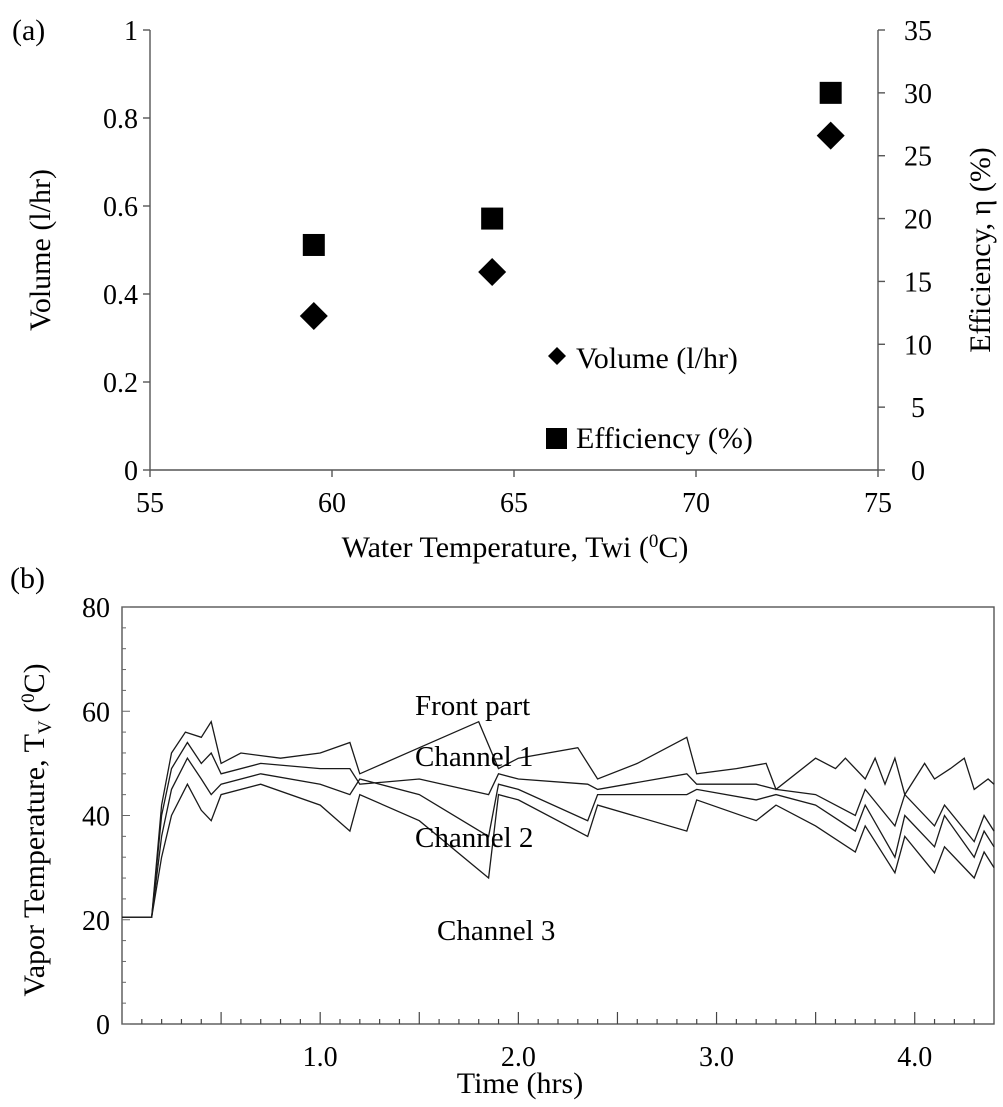 This screenshot has height=1107, width=1003. I want to click on panel-a-data-points, so click(572, 205).